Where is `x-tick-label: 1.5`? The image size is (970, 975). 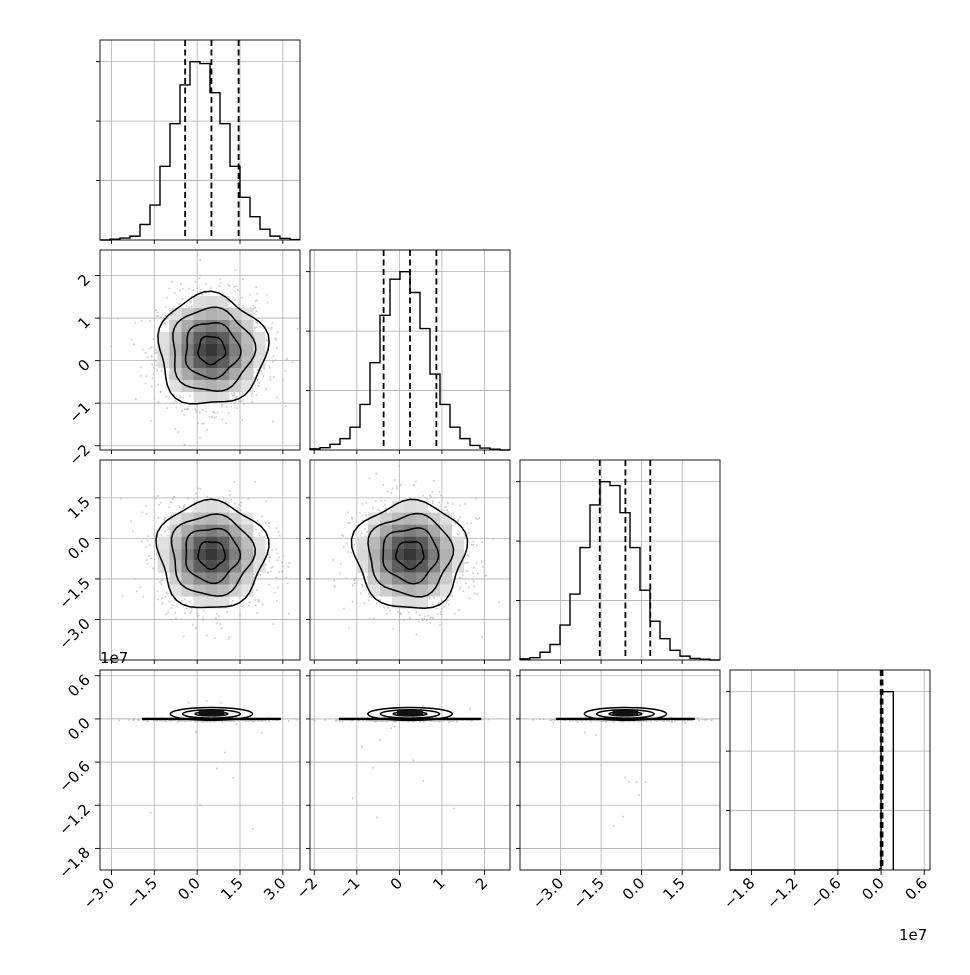 x-tick-label: 1.5 is located at coordinates (232, 889).